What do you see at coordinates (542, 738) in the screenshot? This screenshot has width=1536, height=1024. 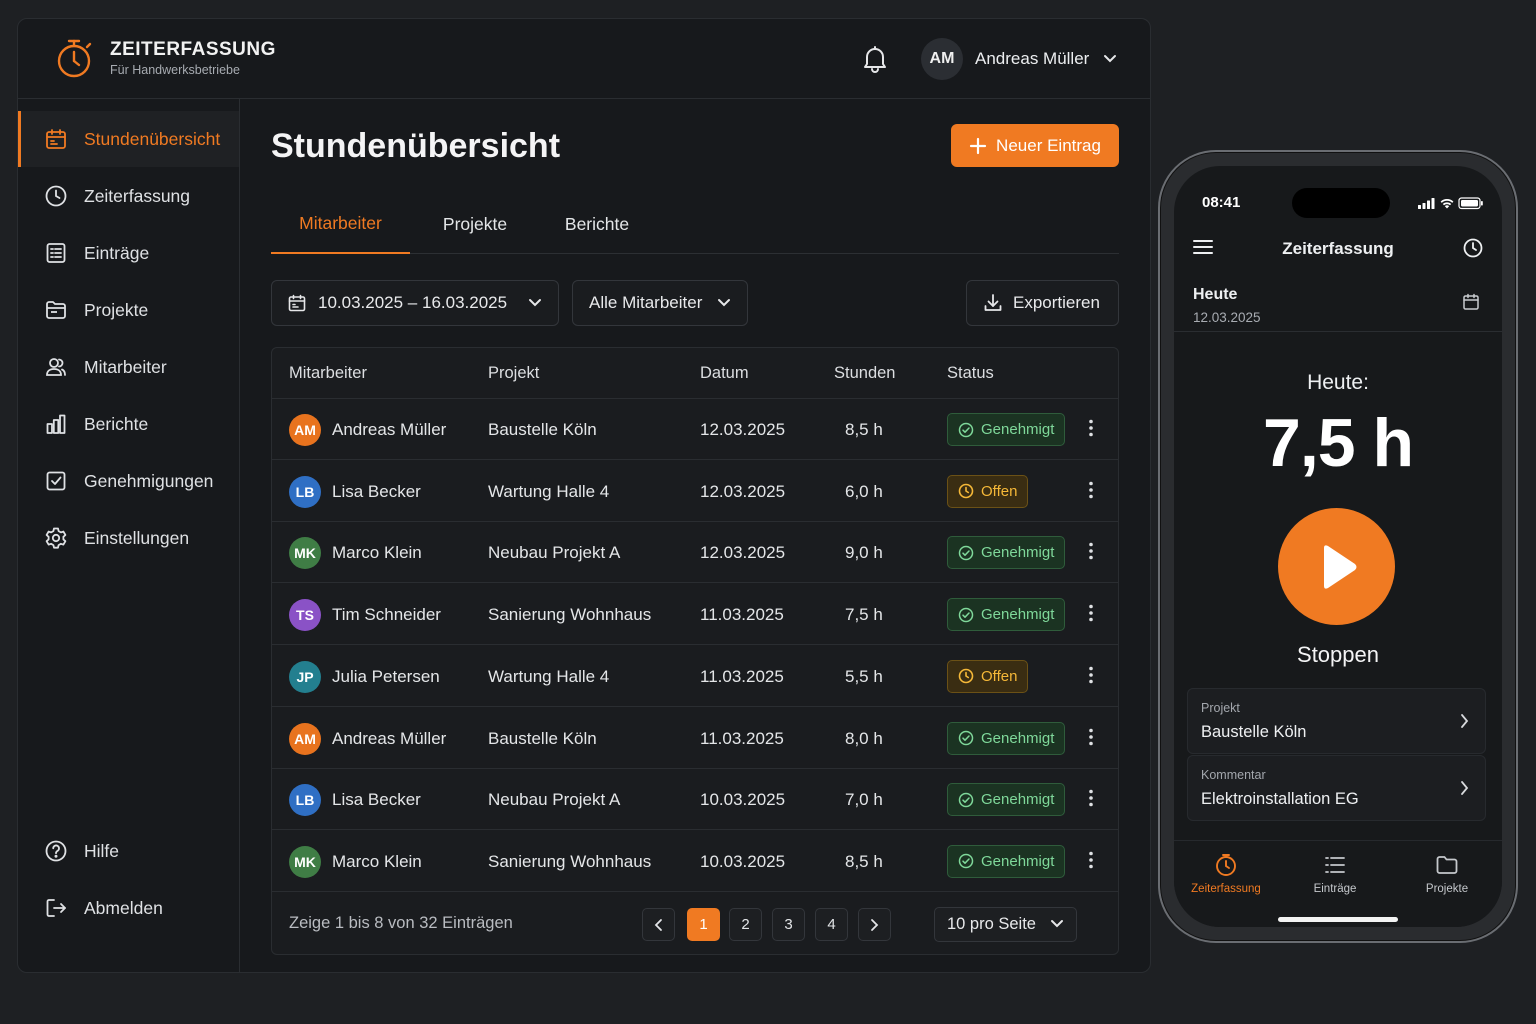 I see `project-name: Baustelle Köln` at bounding box center [542, 738].